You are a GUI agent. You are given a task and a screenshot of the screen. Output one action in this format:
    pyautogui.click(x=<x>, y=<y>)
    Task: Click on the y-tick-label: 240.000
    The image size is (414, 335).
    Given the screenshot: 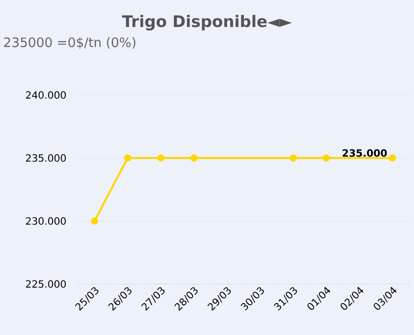 What is the action you would take?
    pyautogui.click(x=46, y=95)
    